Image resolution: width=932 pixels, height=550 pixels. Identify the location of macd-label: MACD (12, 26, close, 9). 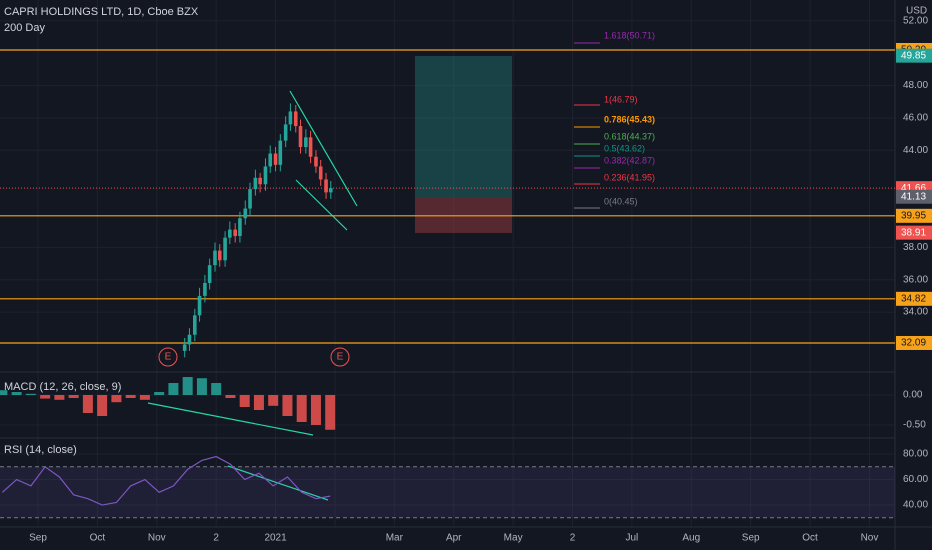
(62, 387).